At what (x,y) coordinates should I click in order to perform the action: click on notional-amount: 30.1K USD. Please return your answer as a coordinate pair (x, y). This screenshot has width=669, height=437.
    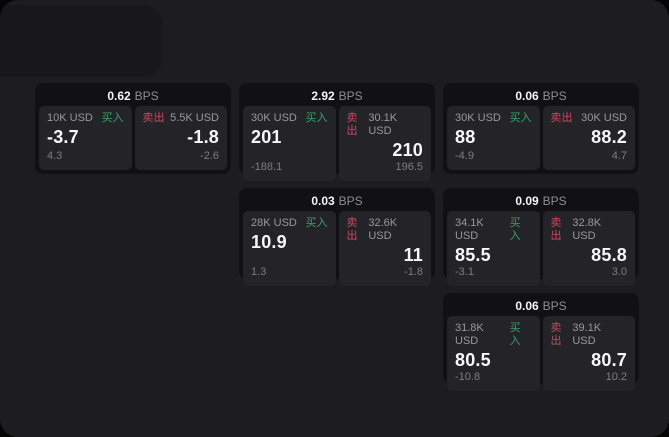
    Looking at the image, I should click on (383, 124).